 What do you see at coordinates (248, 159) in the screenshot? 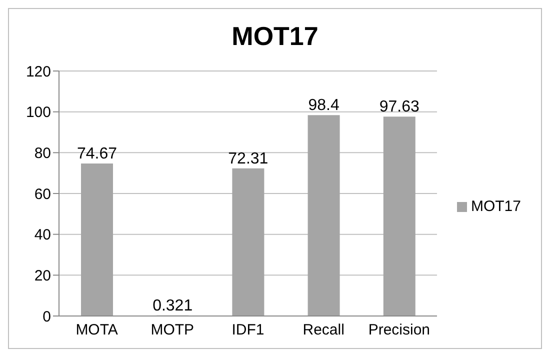
I see `data-label: 72.31` at bounding box center [248, 159].